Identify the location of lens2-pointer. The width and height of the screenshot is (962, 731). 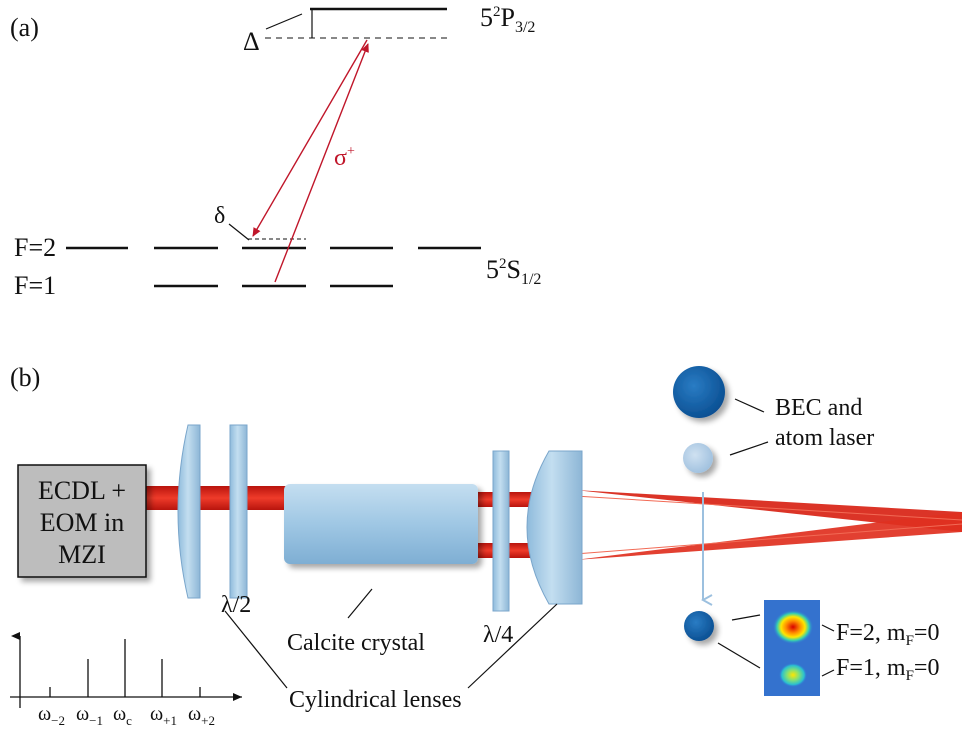
(512, 646).